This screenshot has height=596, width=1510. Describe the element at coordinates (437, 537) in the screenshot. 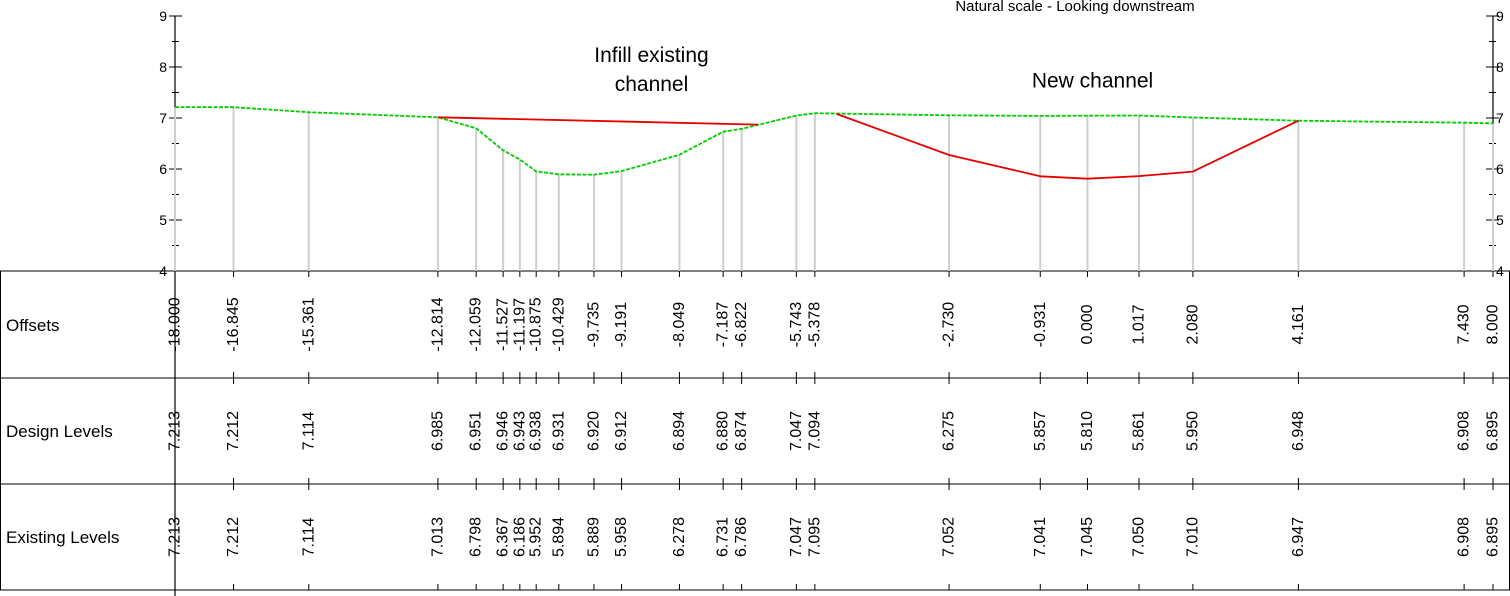

I see `existing-level-value: 7.013` at that location.